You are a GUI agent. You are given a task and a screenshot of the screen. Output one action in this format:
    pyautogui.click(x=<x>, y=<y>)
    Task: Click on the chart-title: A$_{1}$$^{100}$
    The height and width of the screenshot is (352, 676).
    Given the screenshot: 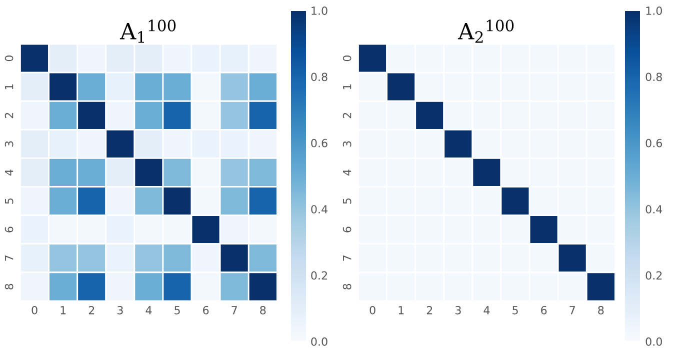 What is the action you would take?
    pyautogui.click(x=148, y=31)
    